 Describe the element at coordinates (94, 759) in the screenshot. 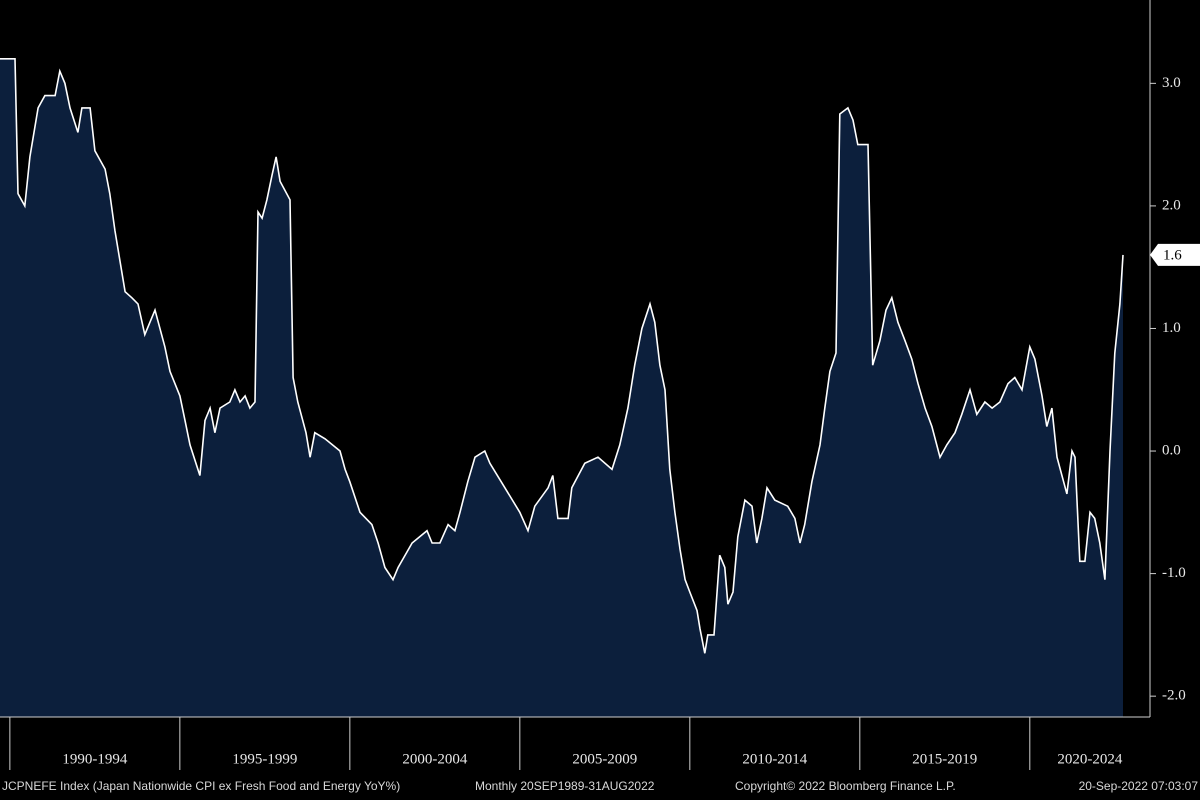

I see `x-tick-label: 1990-1994` at that location.